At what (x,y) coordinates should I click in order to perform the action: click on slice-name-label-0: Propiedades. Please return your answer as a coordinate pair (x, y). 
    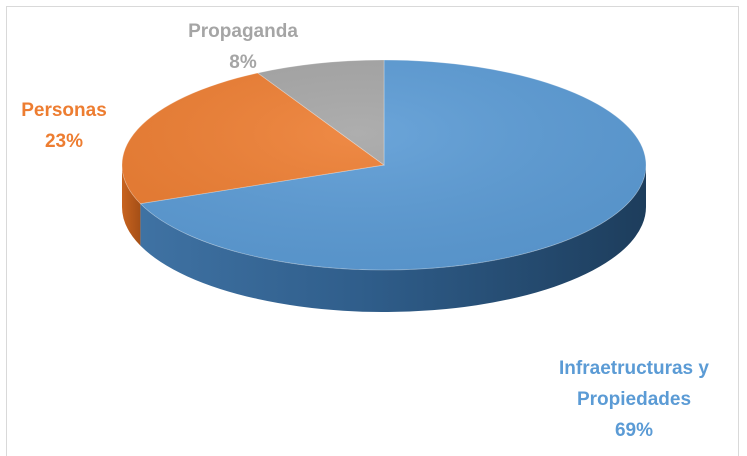
    Looking at the image, I should click on (634, 399).